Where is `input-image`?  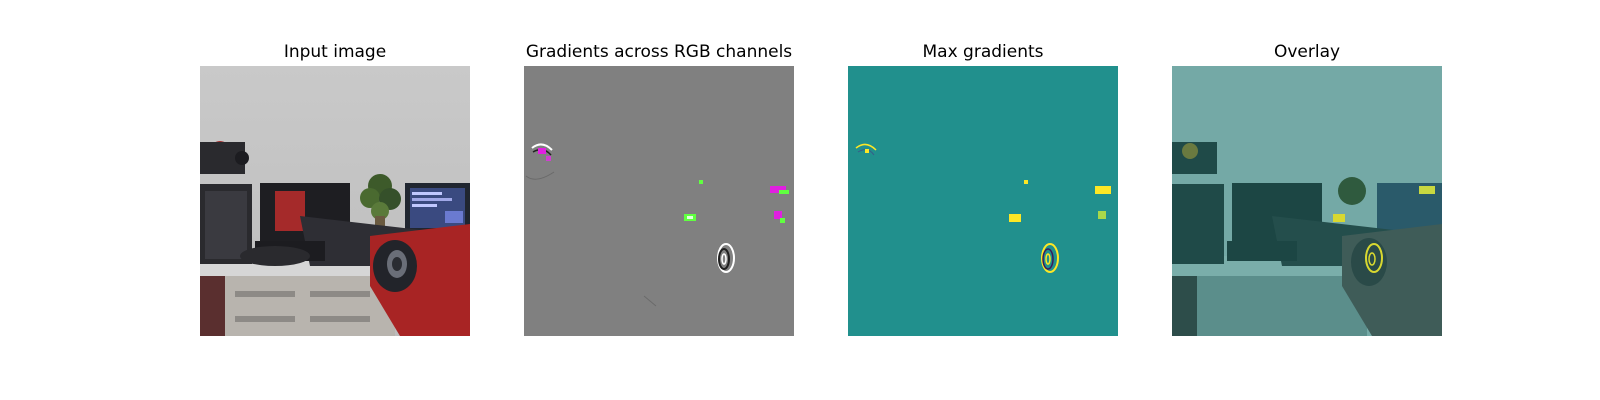
input-image is located at coordinates (335, 201).